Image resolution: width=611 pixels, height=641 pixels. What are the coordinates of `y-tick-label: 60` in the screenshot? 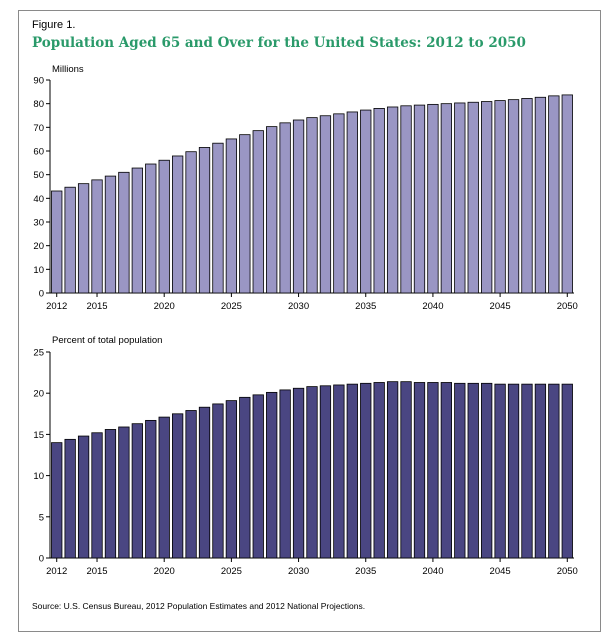 It's located at (38, 152).